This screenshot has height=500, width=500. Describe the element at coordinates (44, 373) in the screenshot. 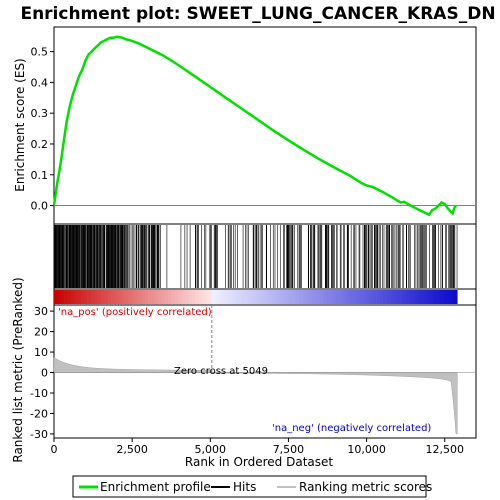

I see `rank-y-tick-label: 0` at that location.